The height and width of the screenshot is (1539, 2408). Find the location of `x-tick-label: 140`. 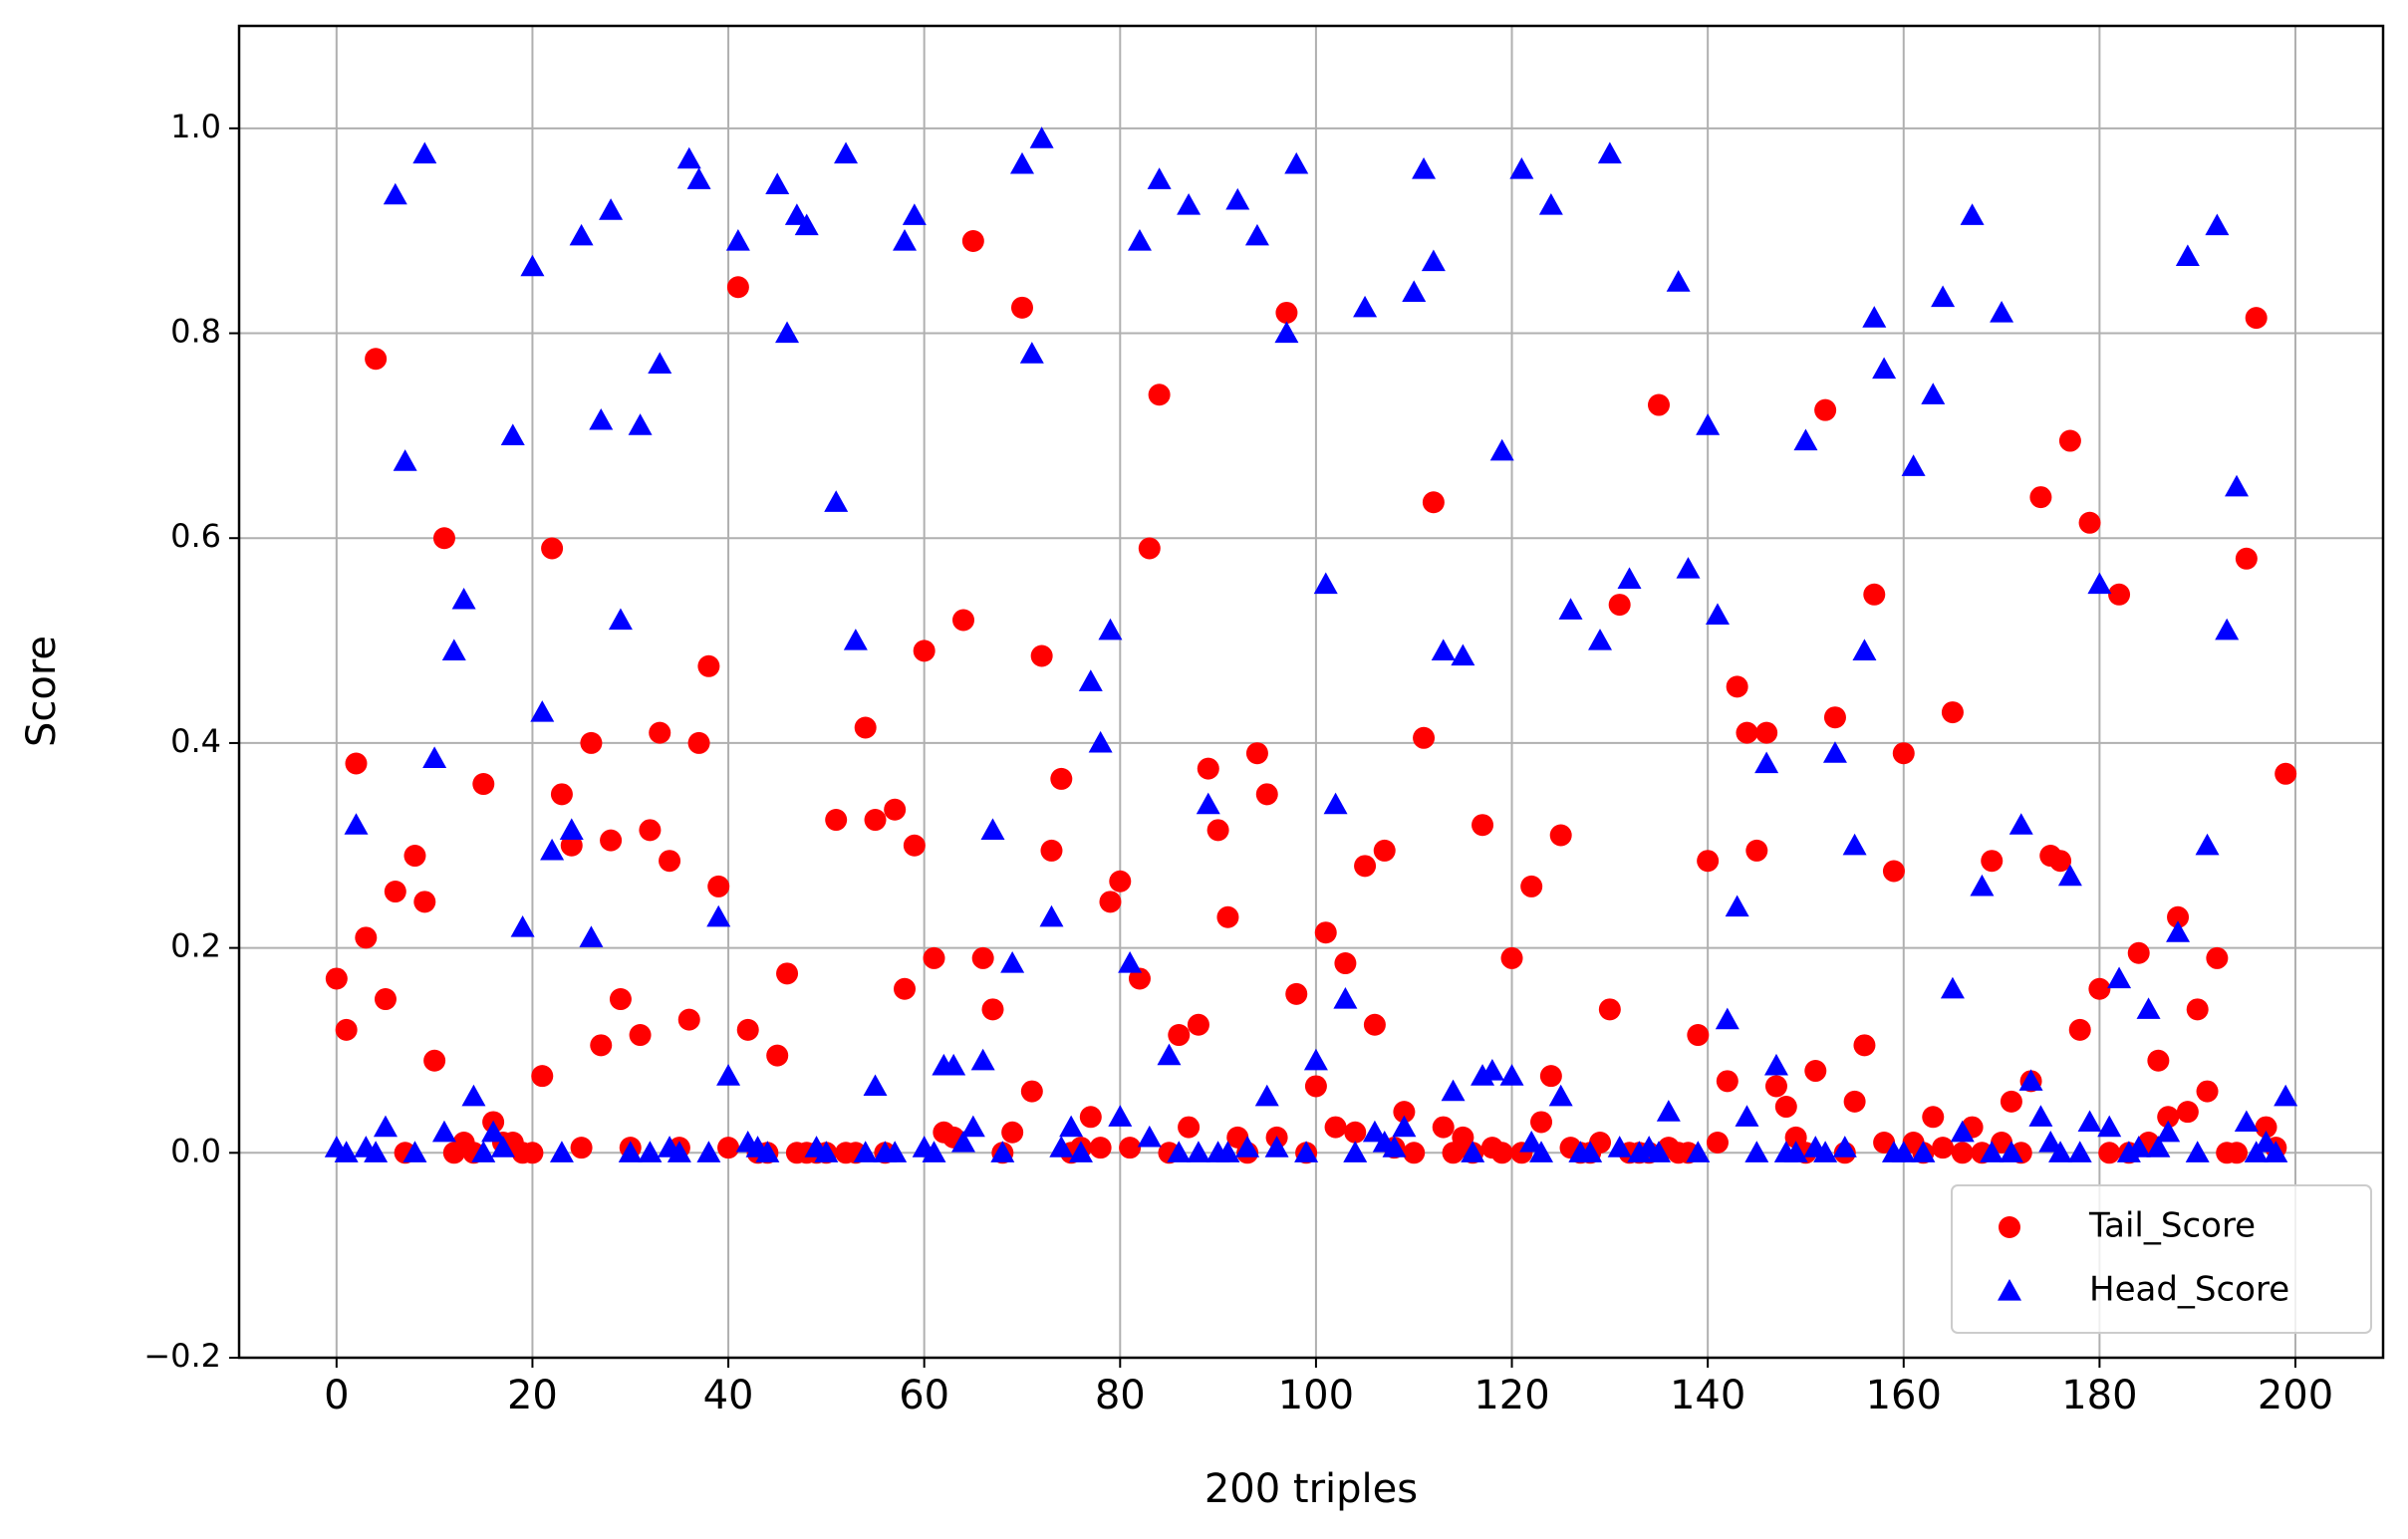

x-tick-label: 140 is located at coordinates (1707, 1396).